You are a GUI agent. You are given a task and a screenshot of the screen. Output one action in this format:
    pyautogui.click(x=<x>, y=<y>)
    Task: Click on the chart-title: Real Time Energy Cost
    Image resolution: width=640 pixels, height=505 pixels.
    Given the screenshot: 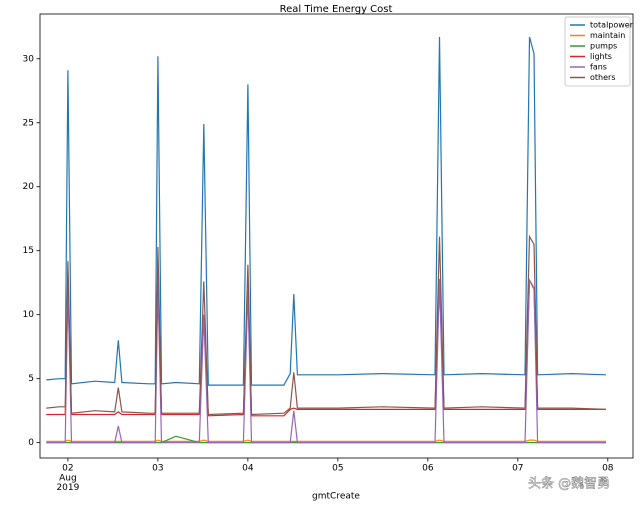 What is the action you would take?
    pyautogui.click(x=336, y=9)
    